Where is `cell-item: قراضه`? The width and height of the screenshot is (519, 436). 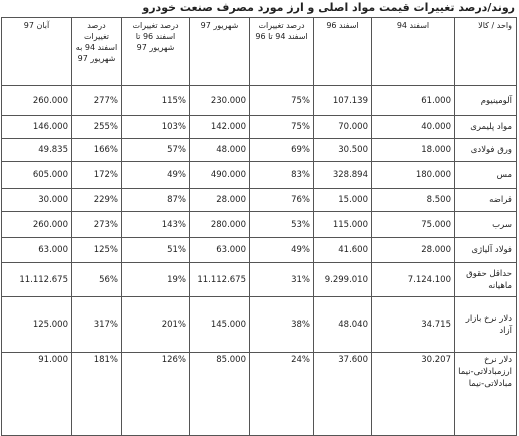
cell-item: قراضه is located at coordinates (485, 200).